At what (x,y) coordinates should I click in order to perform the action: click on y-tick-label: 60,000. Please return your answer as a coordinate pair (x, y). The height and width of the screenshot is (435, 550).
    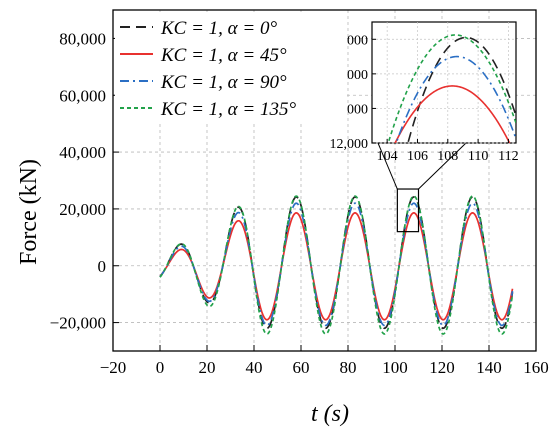
    Looking at the image, I should click on (82, 95).